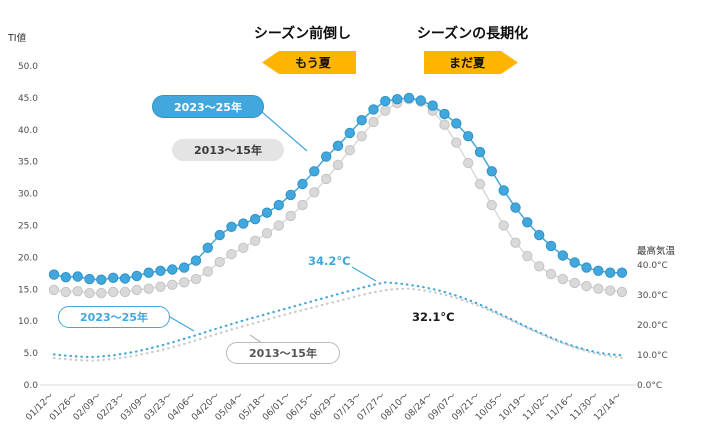 This screenshot has height=442, width=705. What do you see at coordinates (656, 251) in the screenshot?
I see `right-axis-title: 最高気温` at bounding box center [656, 251].